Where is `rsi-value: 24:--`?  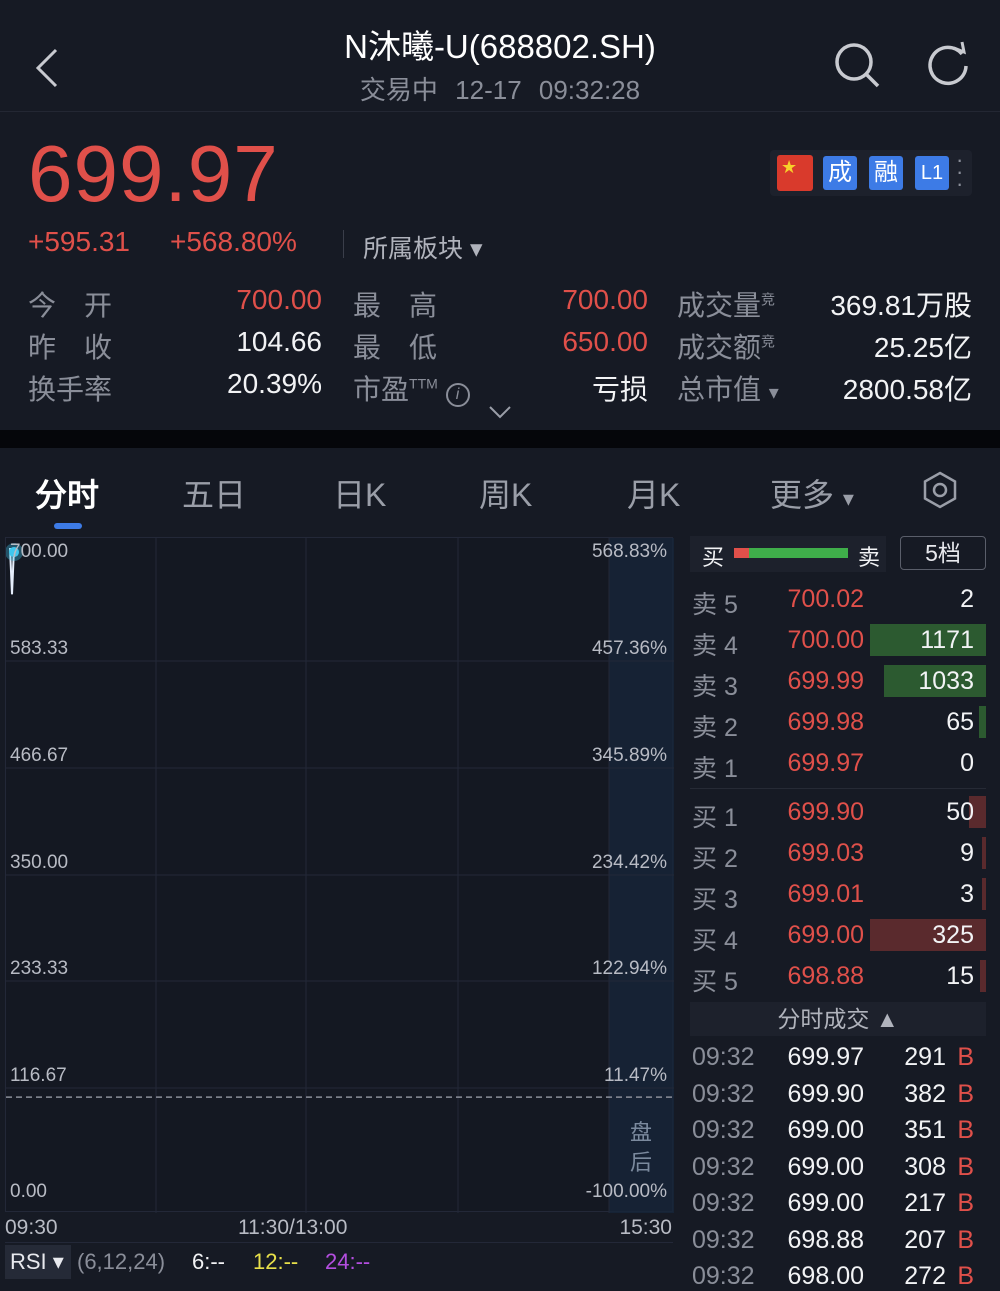
rsi-value: 24:-- is located at coordinates (348, 1261).